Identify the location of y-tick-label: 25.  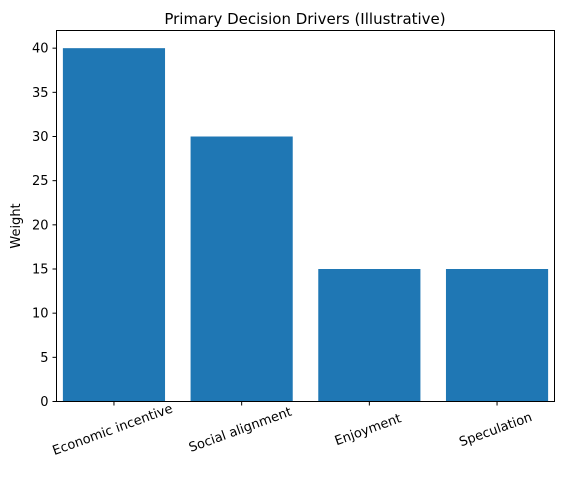
(40, 181).